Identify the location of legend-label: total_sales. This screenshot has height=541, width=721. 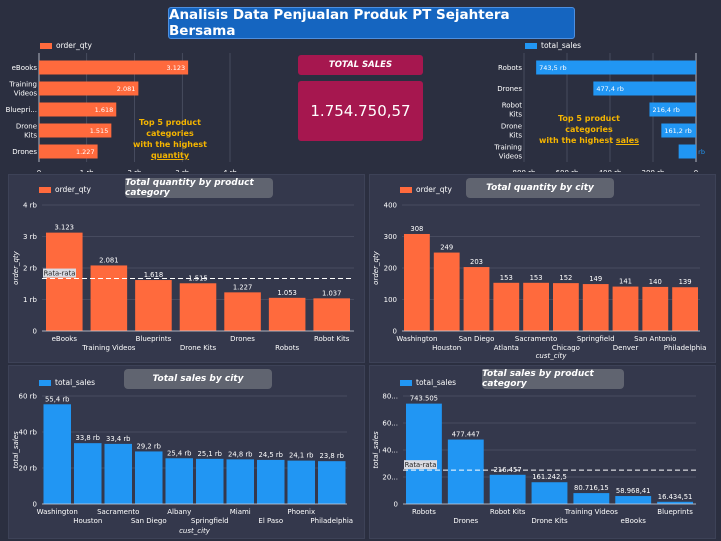
(561, 45).